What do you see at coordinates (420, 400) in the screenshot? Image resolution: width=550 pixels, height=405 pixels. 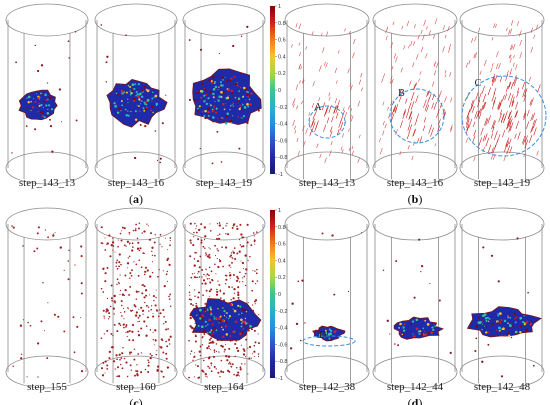 I see `panel-label-close: )` at bounding box center [420, 400].